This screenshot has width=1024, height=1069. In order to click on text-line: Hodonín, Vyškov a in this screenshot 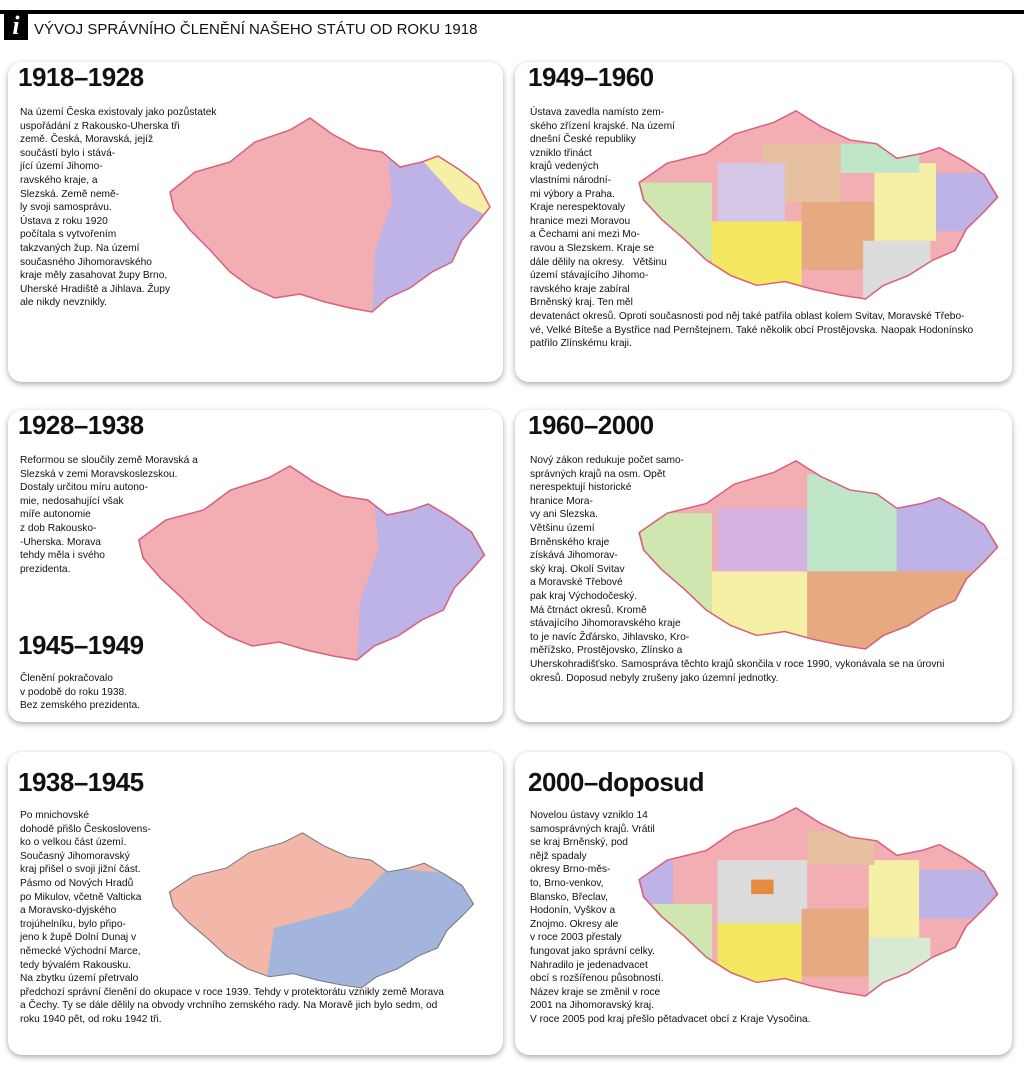, I will do `click(573, 911)`.